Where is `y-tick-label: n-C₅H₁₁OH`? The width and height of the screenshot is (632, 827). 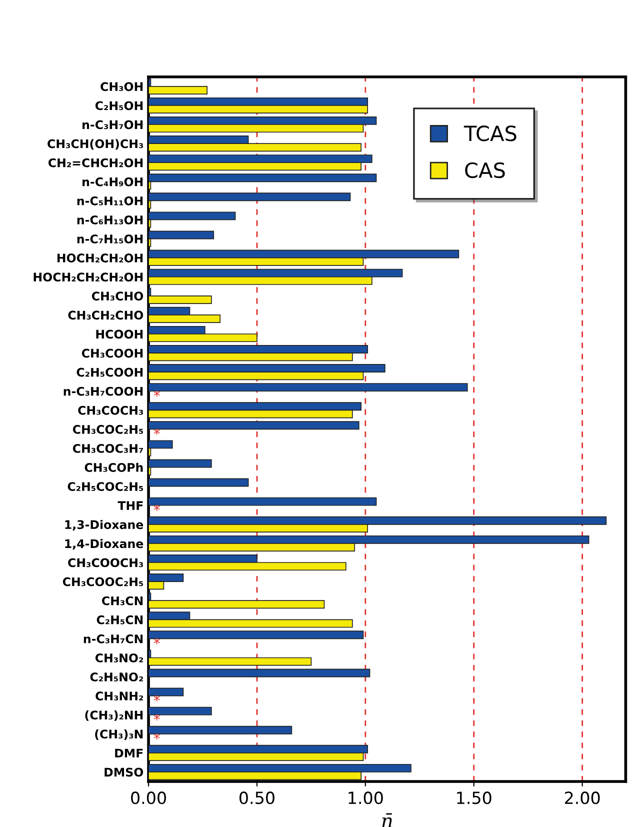
y-tick-label: n-C₅H₁₁OH is located at coordinates (110, 201).